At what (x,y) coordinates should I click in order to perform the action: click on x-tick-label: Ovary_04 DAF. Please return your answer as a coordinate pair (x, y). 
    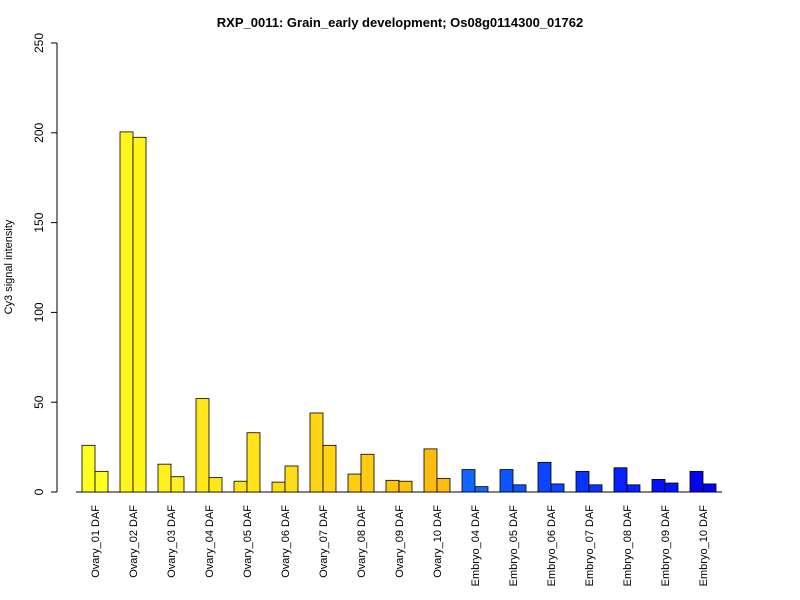
    Looking at the image, I should click on (210, 541).